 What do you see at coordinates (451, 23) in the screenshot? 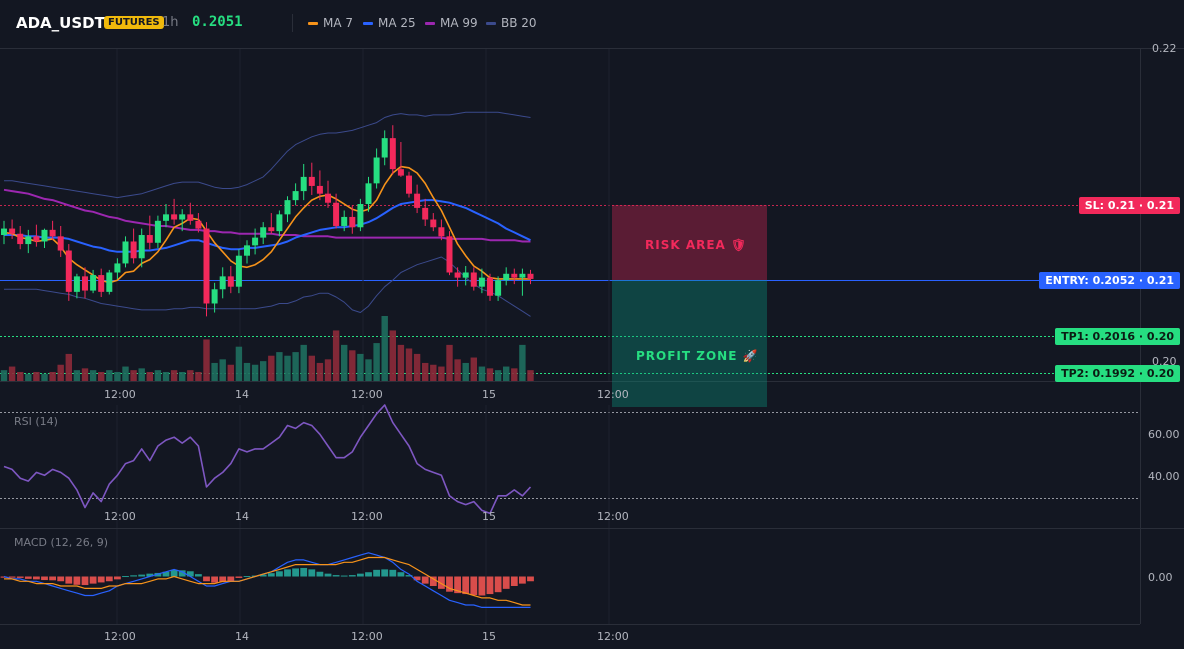
I see `legend-ma99: MA 99` at bounding box center [451, 23].